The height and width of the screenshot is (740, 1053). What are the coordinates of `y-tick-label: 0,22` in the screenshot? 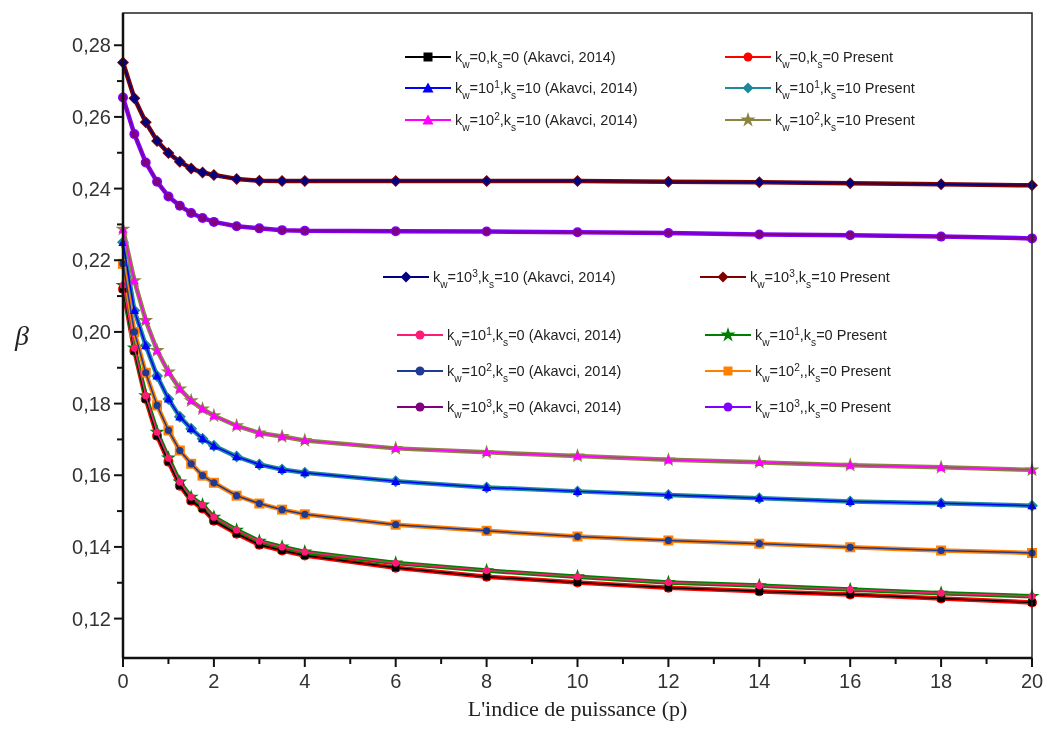 It's located at (91, 260).